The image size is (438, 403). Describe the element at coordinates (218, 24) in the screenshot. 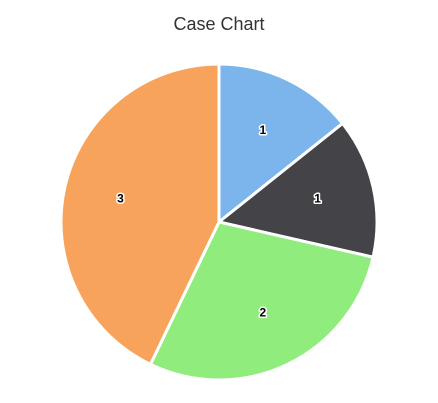

I see `chart-title: Case Chart` at that location.